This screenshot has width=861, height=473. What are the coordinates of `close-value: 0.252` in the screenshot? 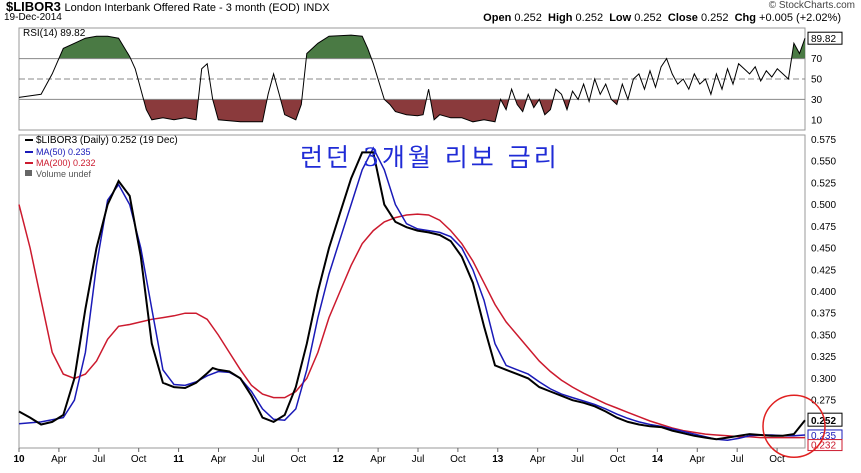 It's located at (714, 18).